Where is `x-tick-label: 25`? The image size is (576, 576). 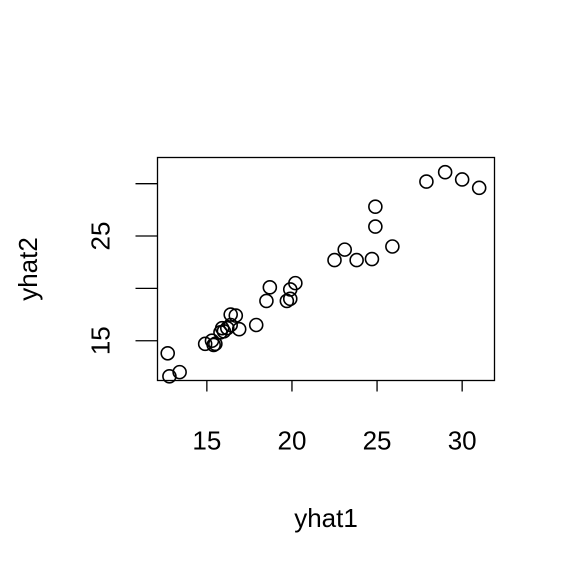
x-tick-label: 25 is located at coordinates (377, 441).